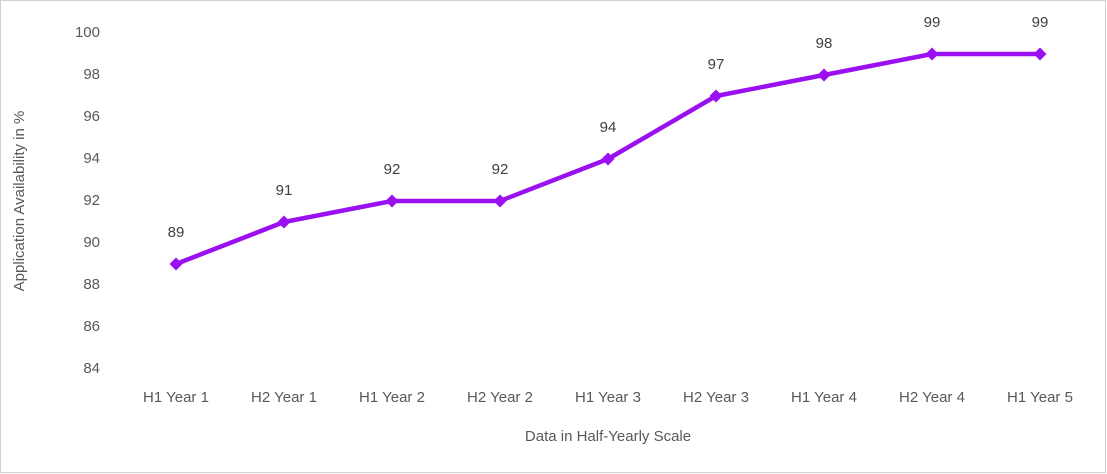 The image size is (1107, 474). Describe the element at coordinates (608, 397) in the screenshot. I see `x-tick-label: H1 Year 3` at that location.